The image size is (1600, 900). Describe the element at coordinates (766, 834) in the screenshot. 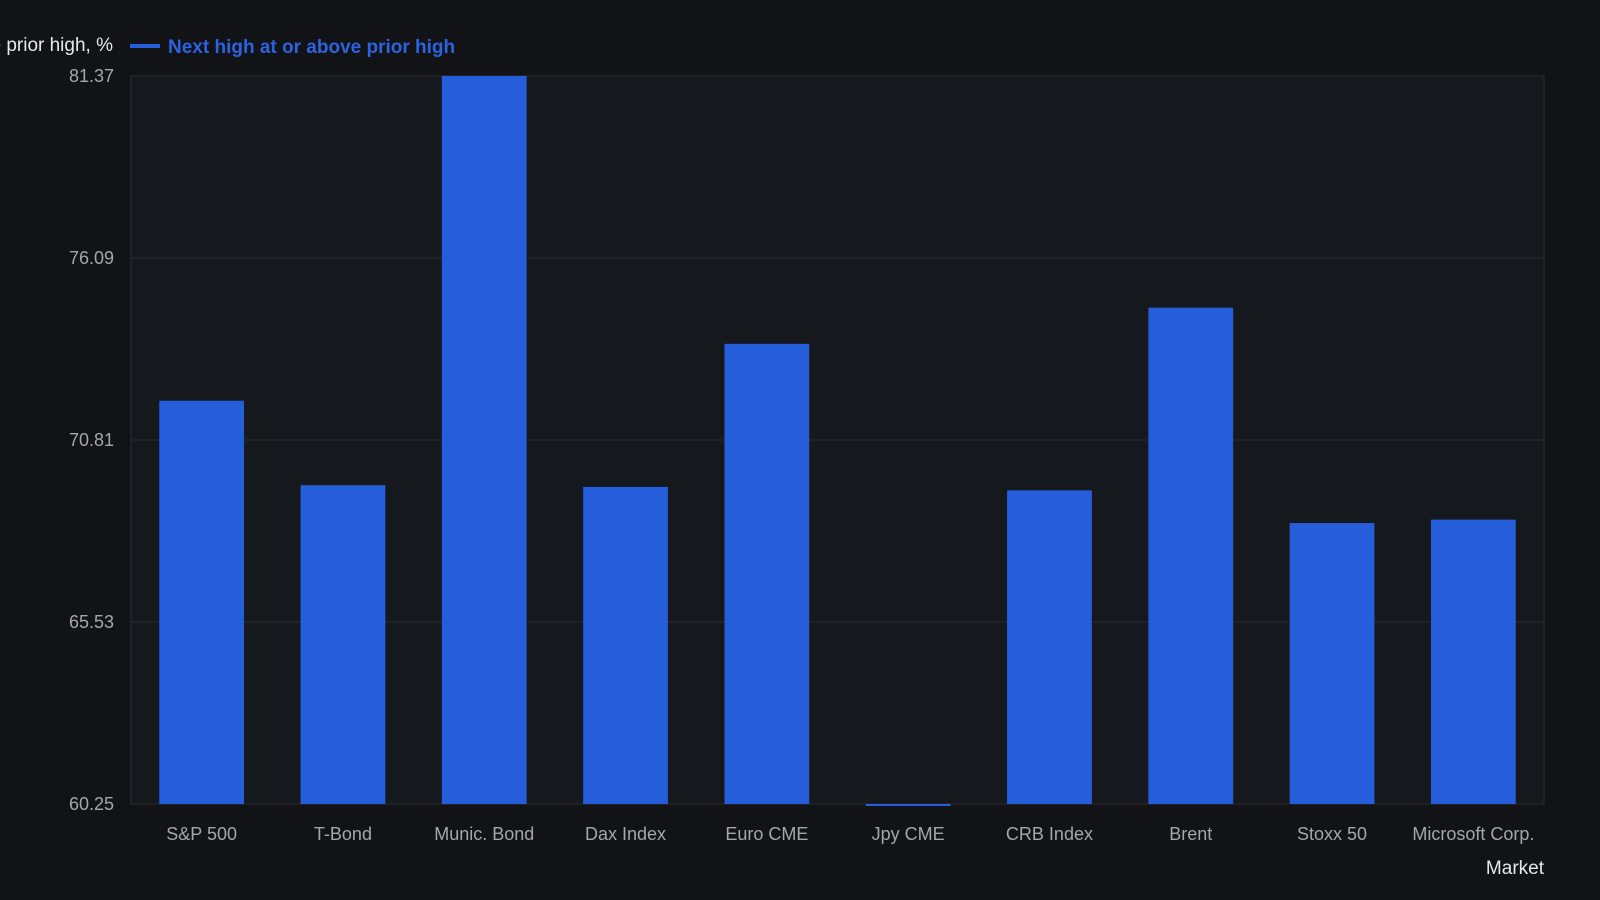

I see `x-tick-label: Euro CME` at that location.